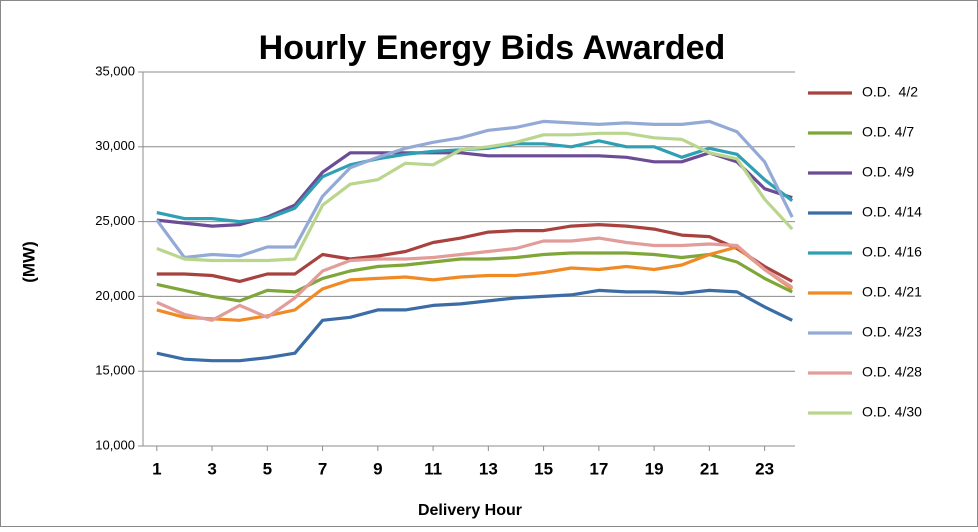 The image size is (978, 532). What do you see at coordinates (115, 295) in the screenshot?
I see `y-tick-label: 20,000` at bounding box center [115, 295].